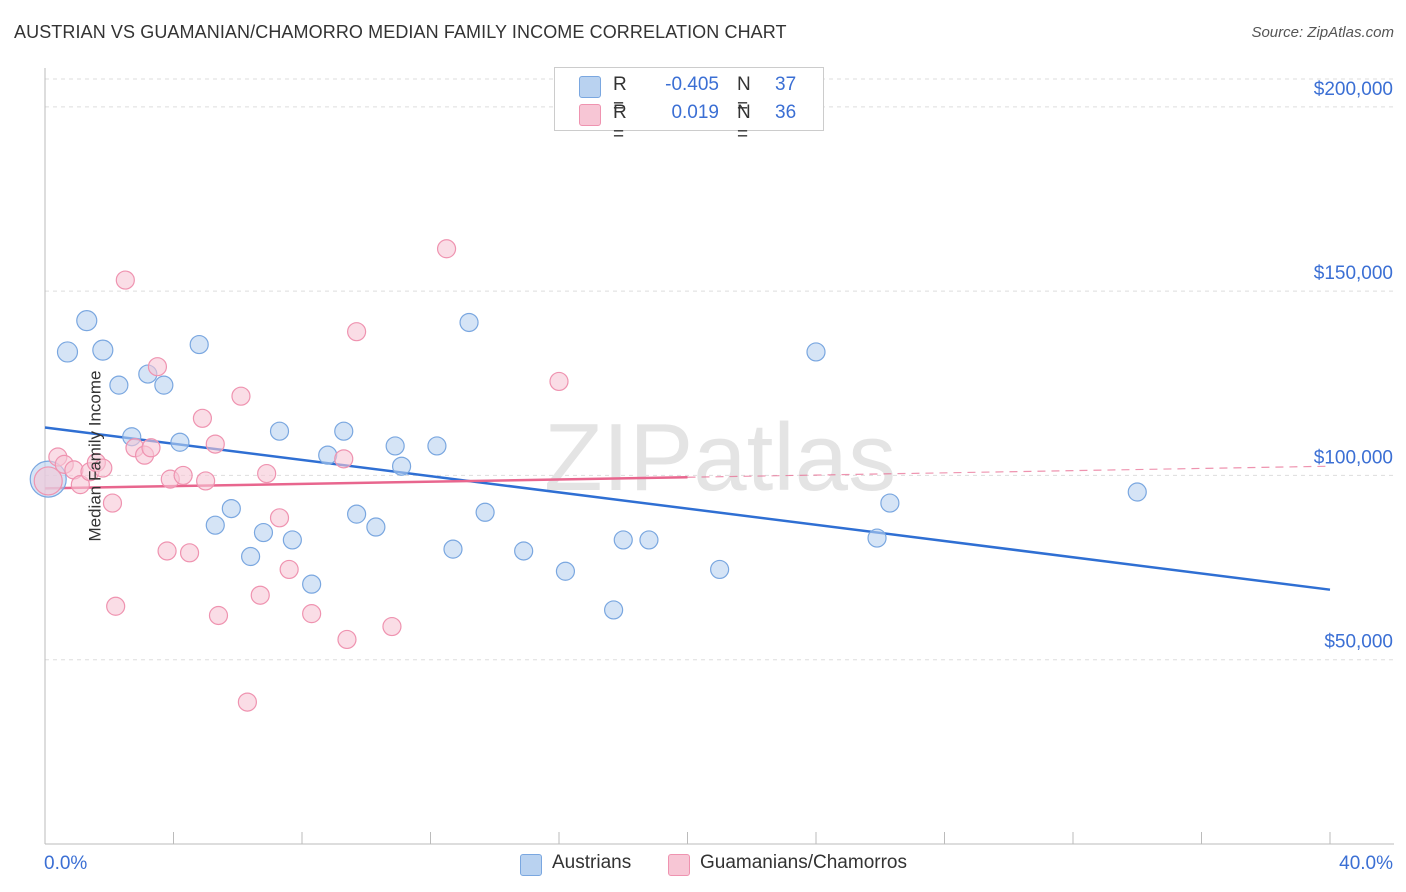 Image resolution: width=1406 pixels, height=892 pixels. Describe the element at coordinates (692, 84) in the screenshot. I see `legend-r-value: -0.405` at that location.